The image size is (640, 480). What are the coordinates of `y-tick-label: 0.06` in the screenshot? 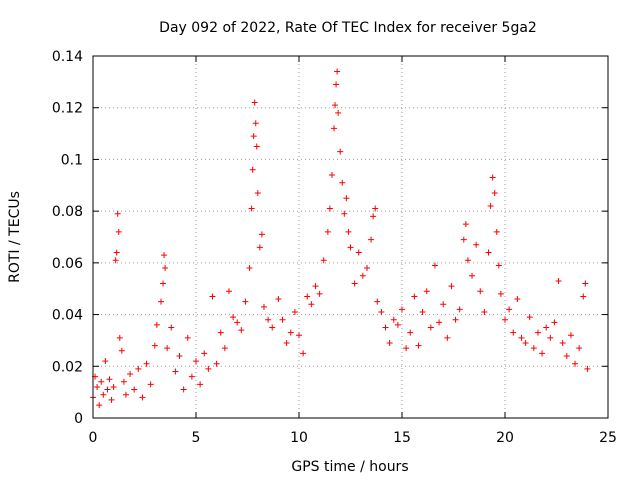 It's located at (67, 264).